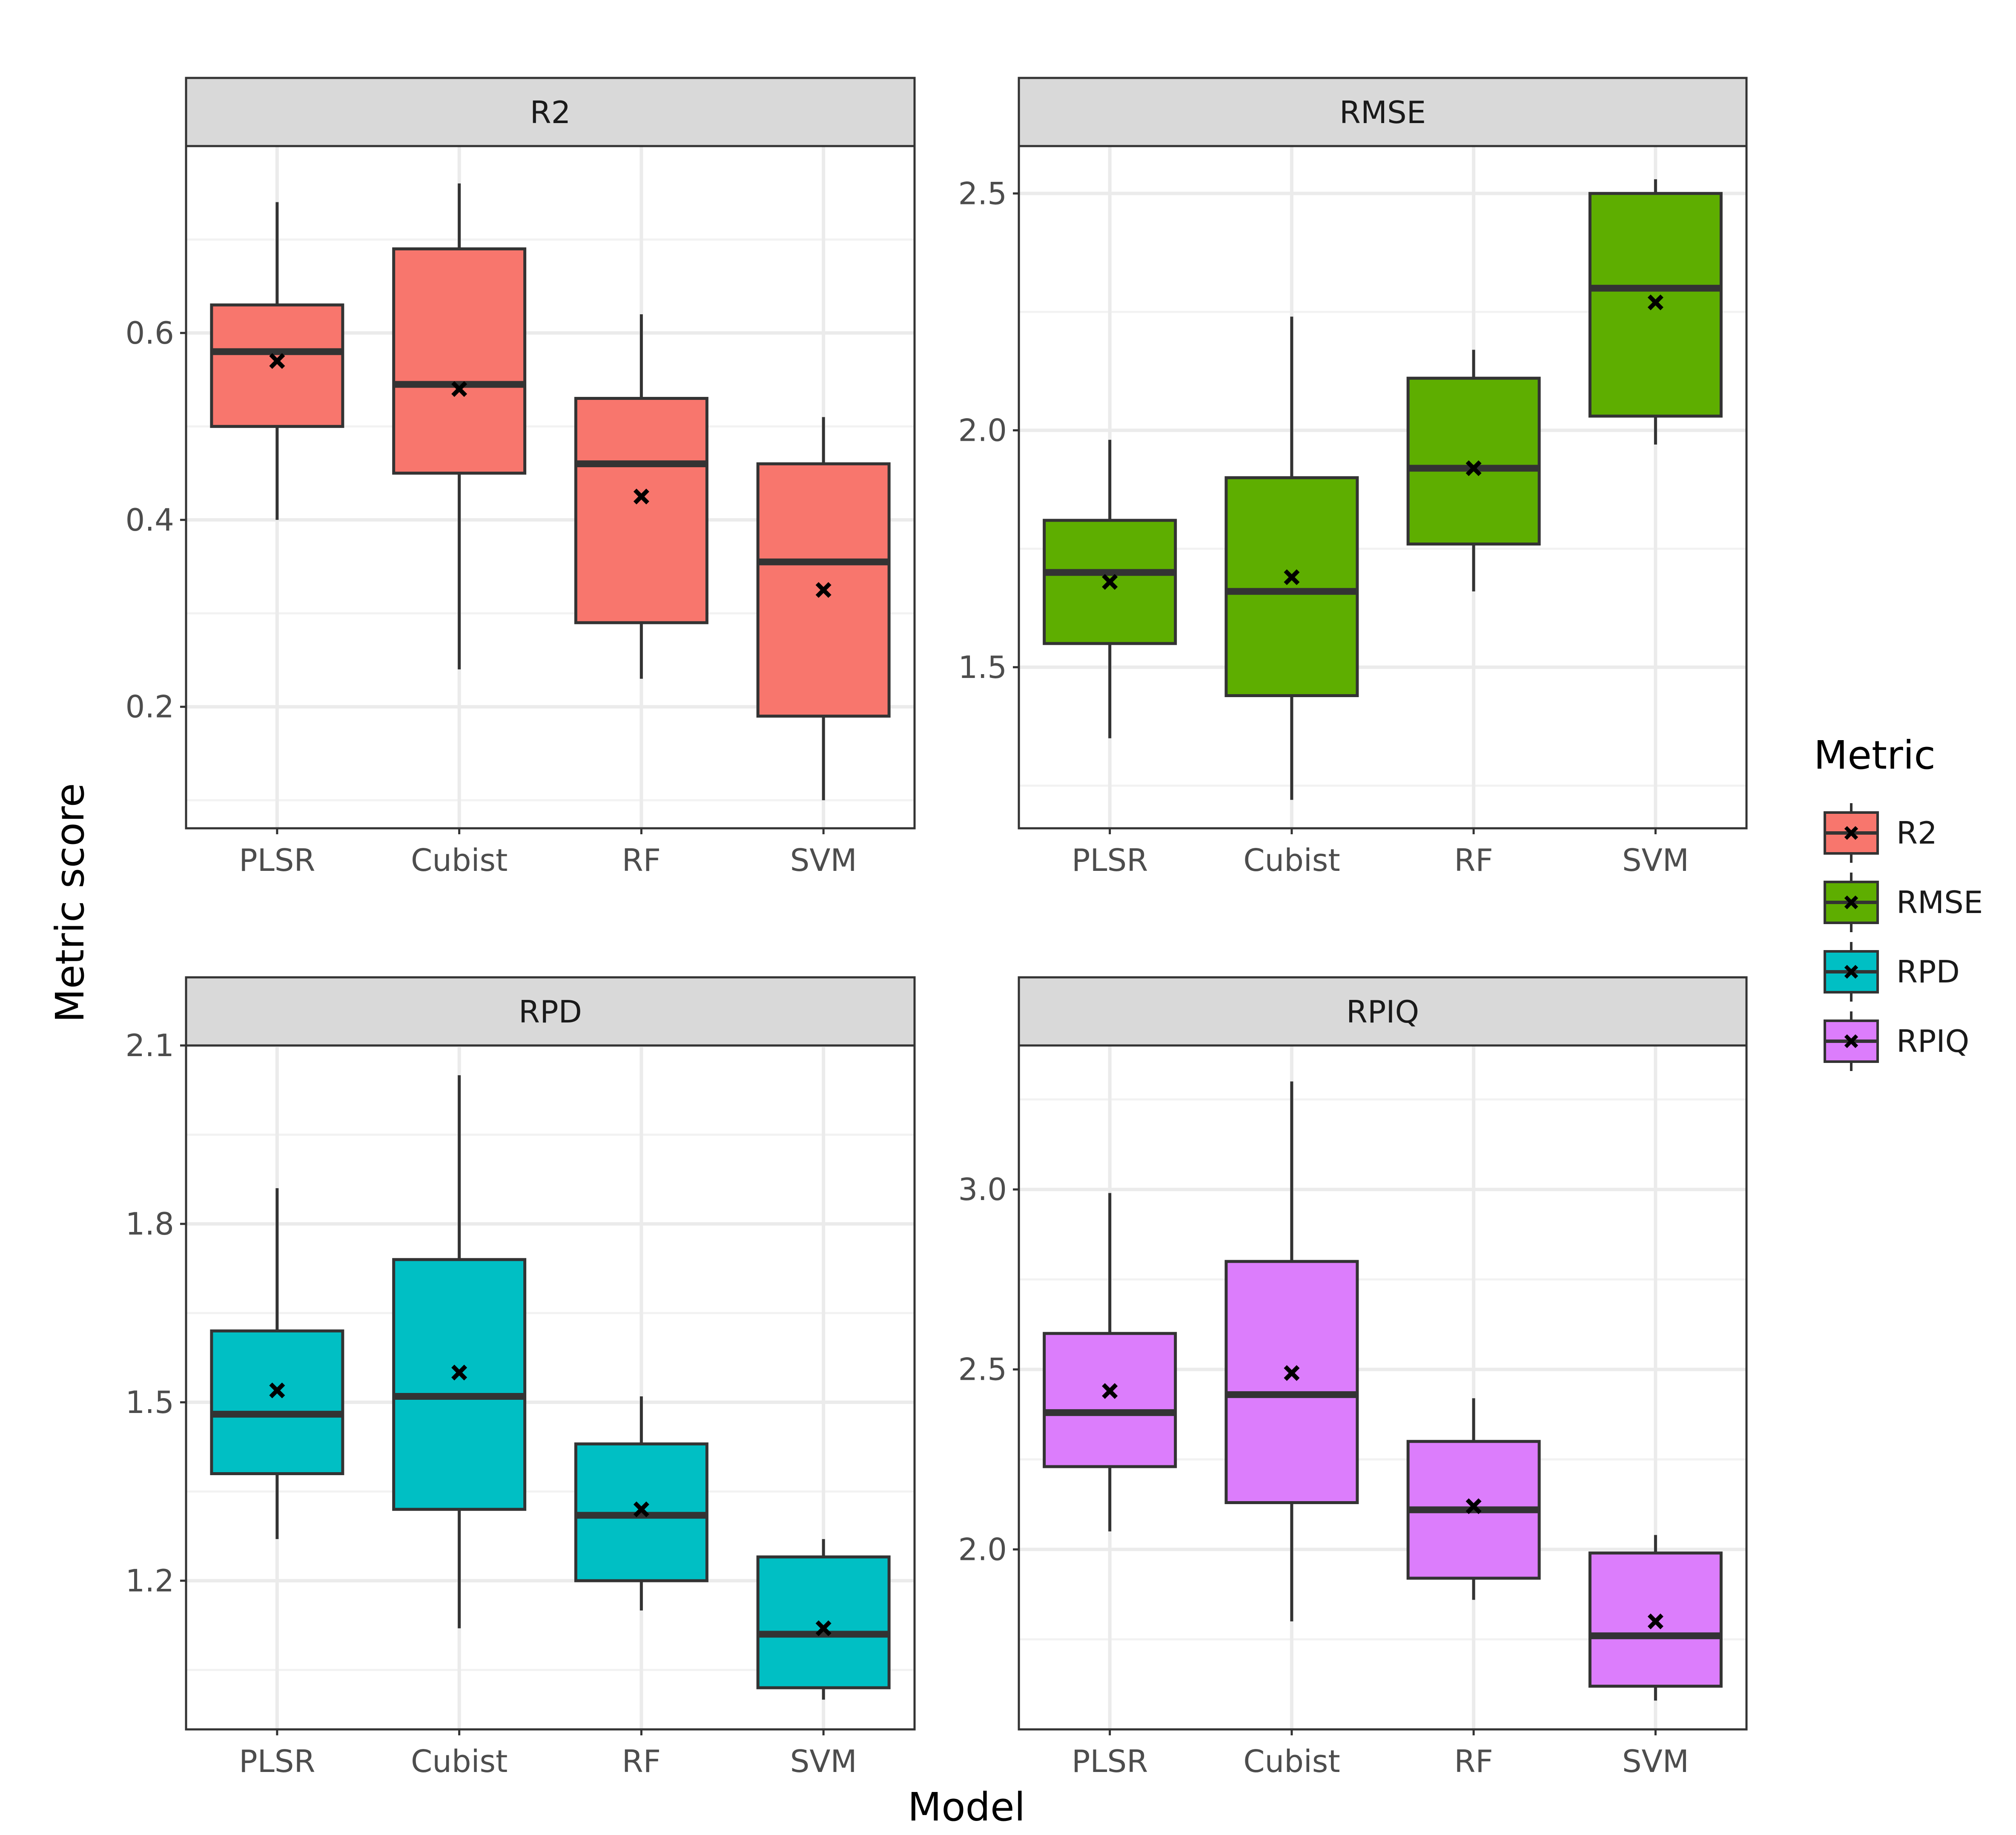  What do you see at coordinates (1110, 1363) in the screenshot?
I see `box-rpiq-plsr` at bounding box center [1110, 1363].